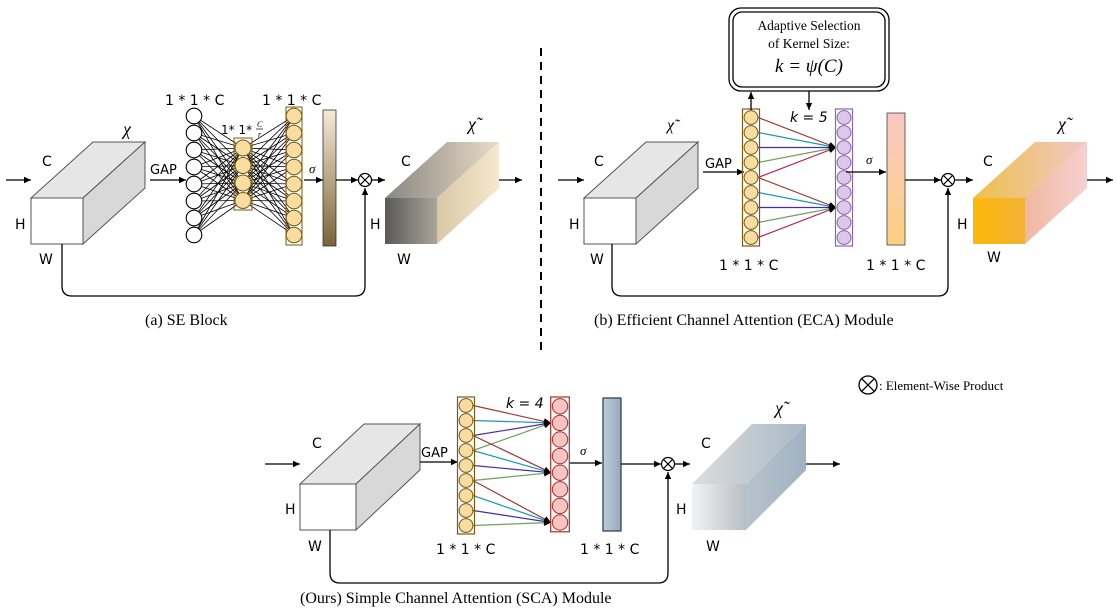 The width and height of the screenshot is (1117, 609). Describe the element at coordinates (962, 225) in the screenshot. I see `eca-out-h-label: H` at that location.